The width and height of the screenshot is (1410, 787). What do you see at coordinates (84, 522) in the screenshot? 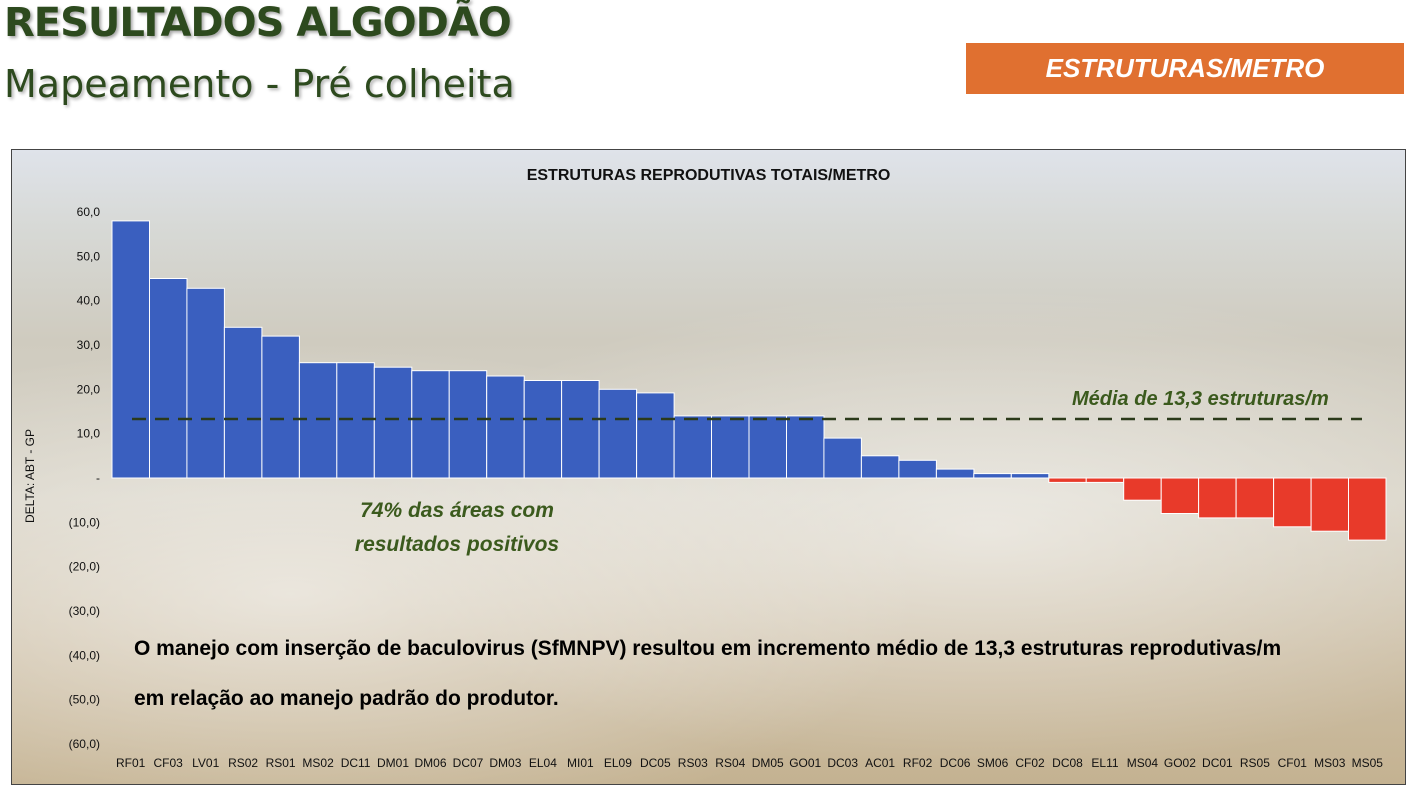
I see `y-tick-label: (10,0)` at bounding box center [84, 522].